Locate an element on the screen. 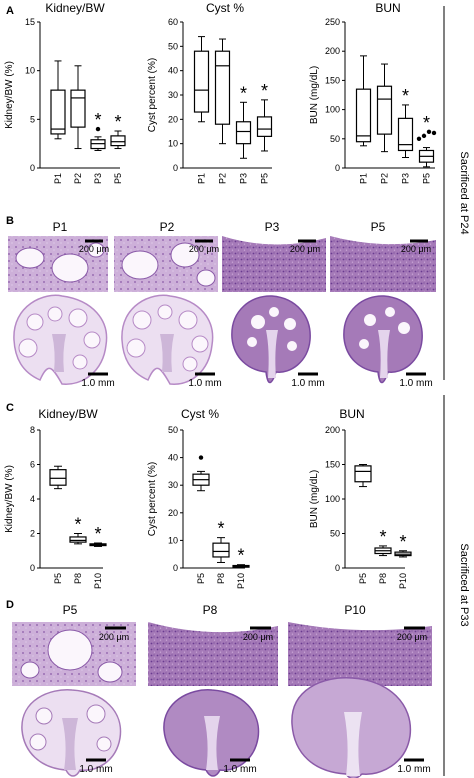 The image size is (474, 778). chart1-ytick-label-4: 40 is located at coordinates (173, 71).